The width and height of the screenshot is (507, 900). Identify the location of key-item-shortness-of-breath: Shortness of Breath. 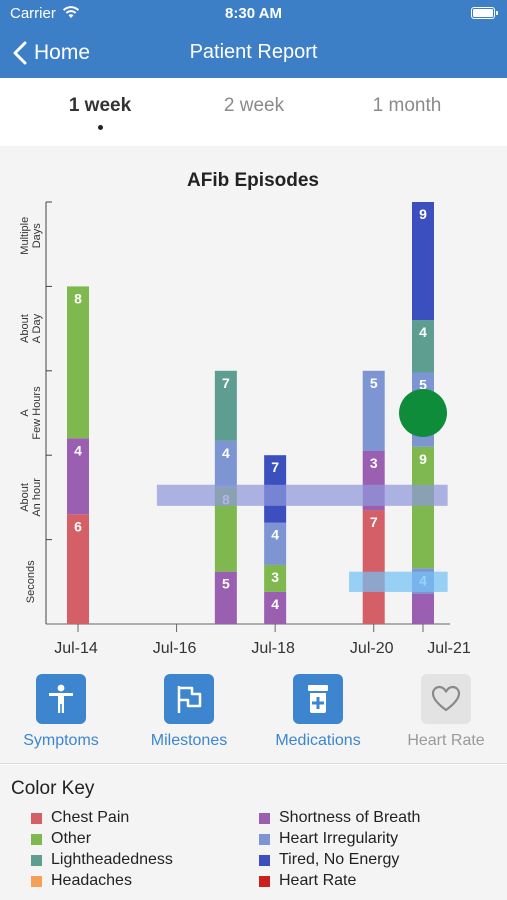
(339, 818).